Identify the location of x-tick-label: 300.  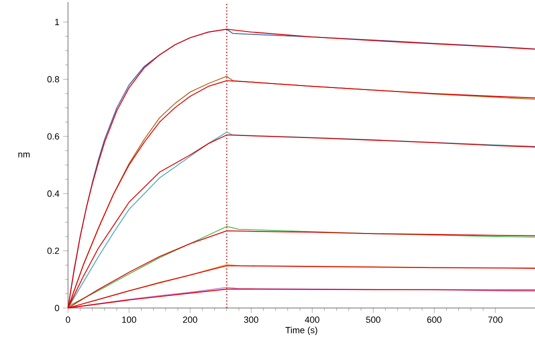
(251, 319).